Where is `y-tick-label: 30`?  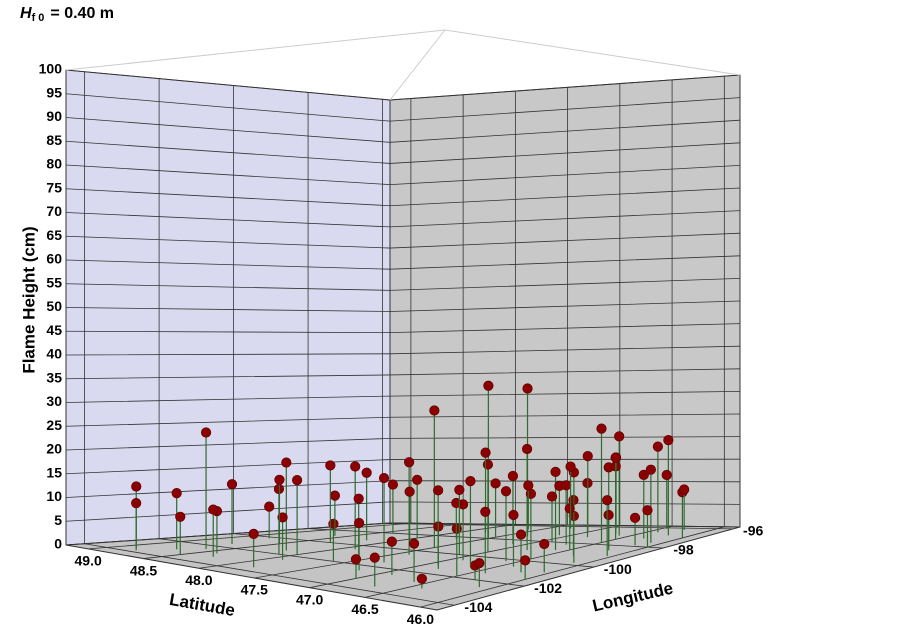
y-tick-label: 30 is located at coordinates (54, 401).